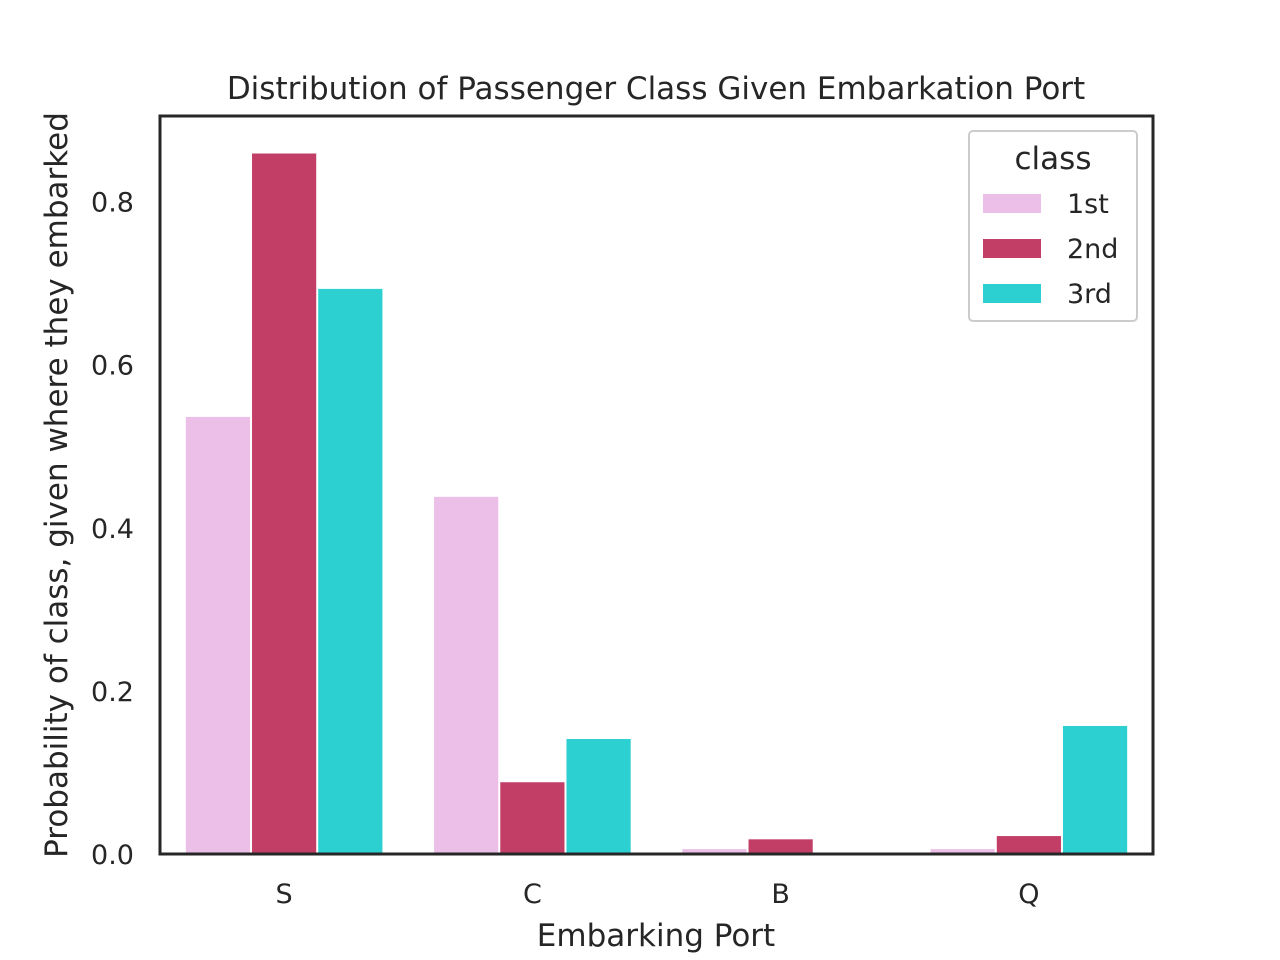  What do you see at coordinates (466, 675) in the screenshot?
I see `bar-c-1st` at bounding box center [466, 675].